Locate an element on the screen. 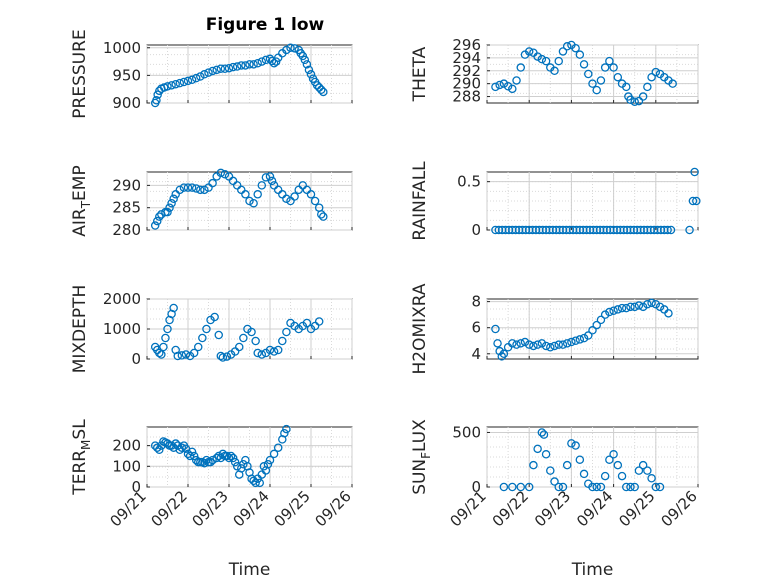 The width and height of the screenshot is (778, 583). y-tick-label: 285 is located at coordinates (126, 208).